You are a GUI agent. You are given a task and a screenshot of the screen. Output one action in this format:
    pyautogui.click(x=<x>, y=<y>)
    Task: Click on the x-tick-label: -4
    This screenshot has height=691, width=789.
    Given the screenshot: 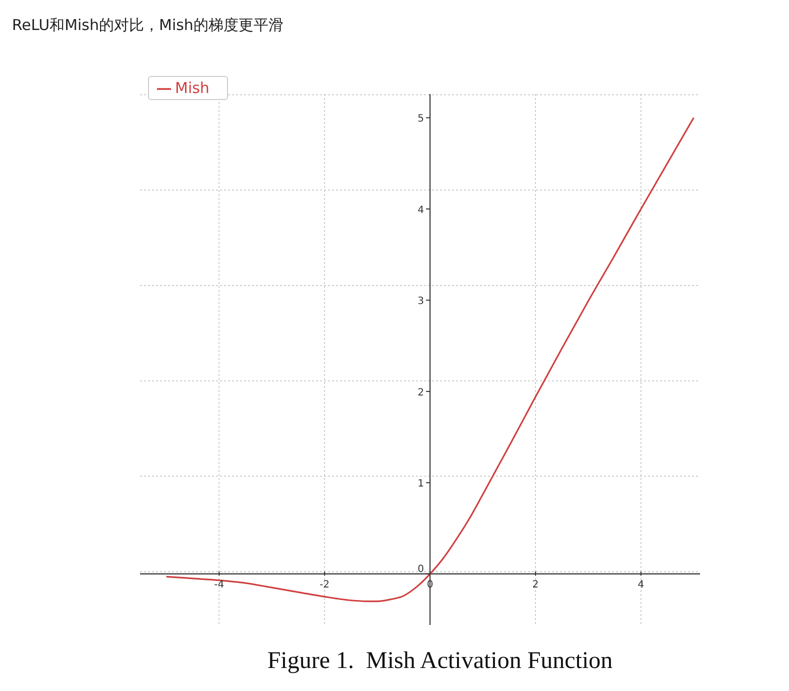 What is the action you would take?
    pyautogui.click(x=219, y=585)
    